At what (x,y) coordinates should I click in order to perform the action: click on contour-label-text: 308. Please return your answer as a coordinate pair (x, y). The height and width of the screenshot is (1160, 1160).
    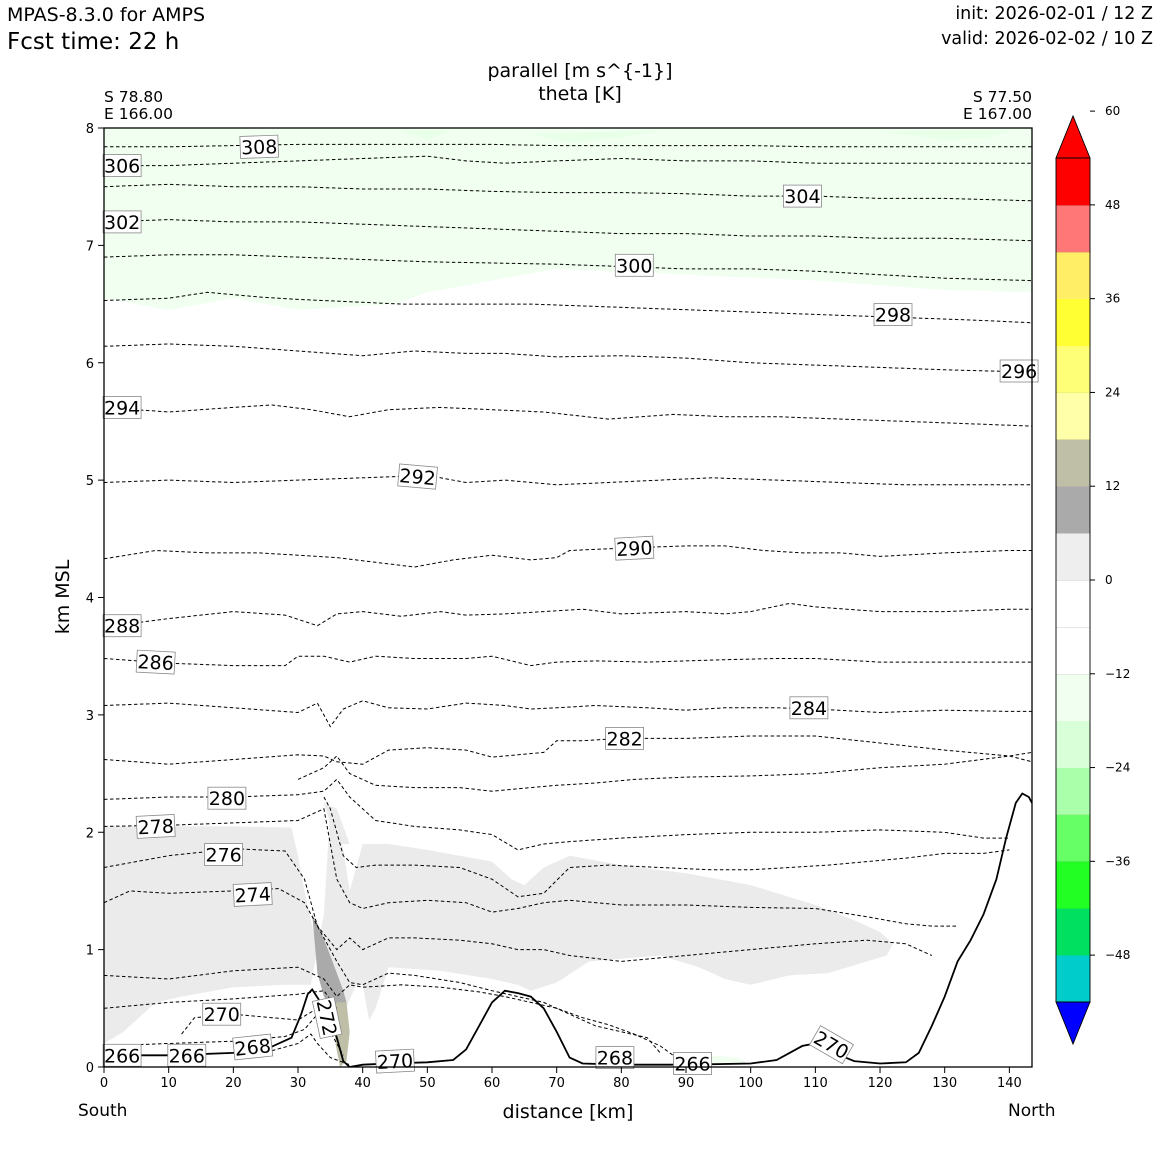
    Looking at the image, I should click on (259, 147).